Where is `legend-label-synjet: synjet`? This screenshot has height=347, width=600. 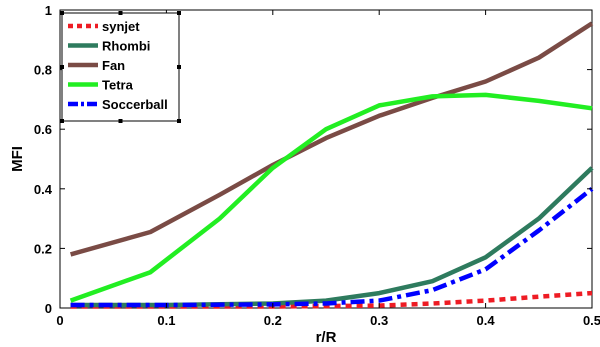
legend-label-synjet: synjet is located at coordinates (121, 26).